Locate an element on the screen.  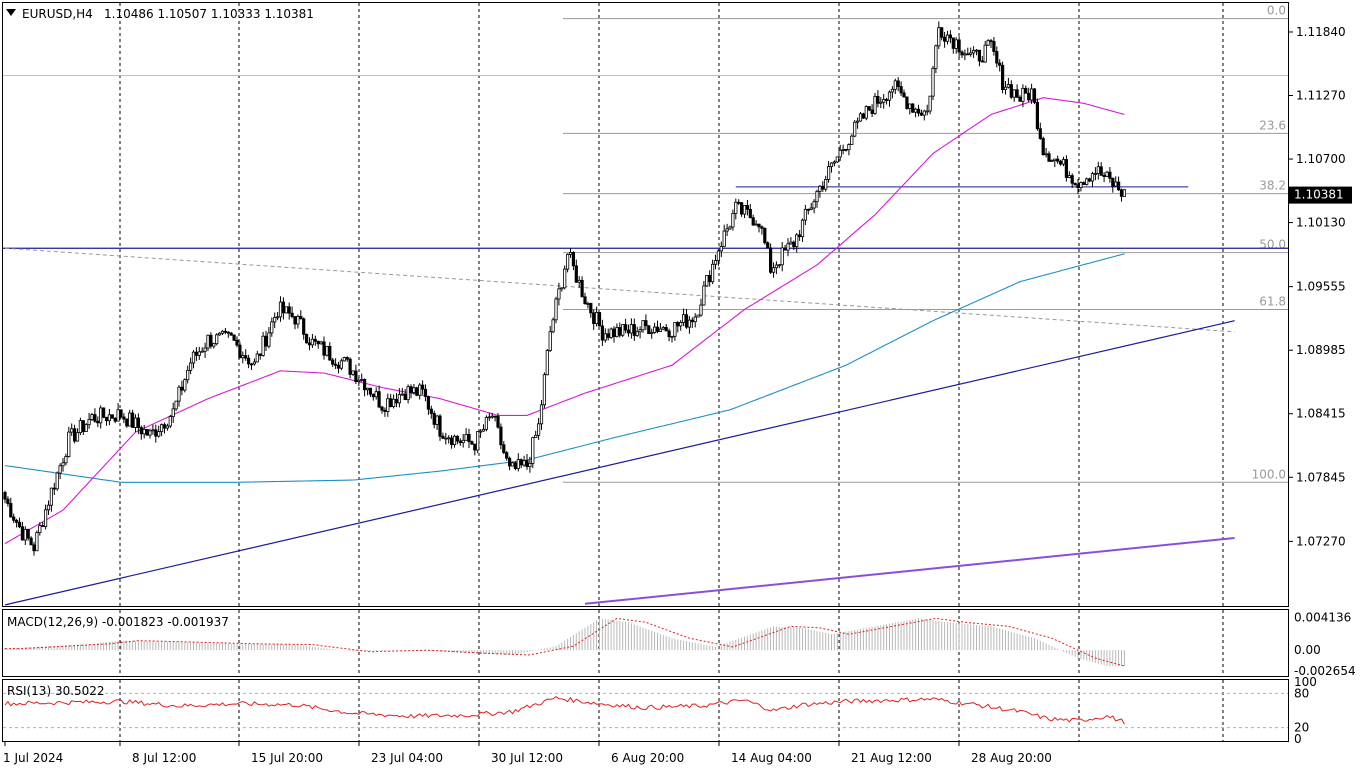
lower-trendline is located at coordinates (909, 571).